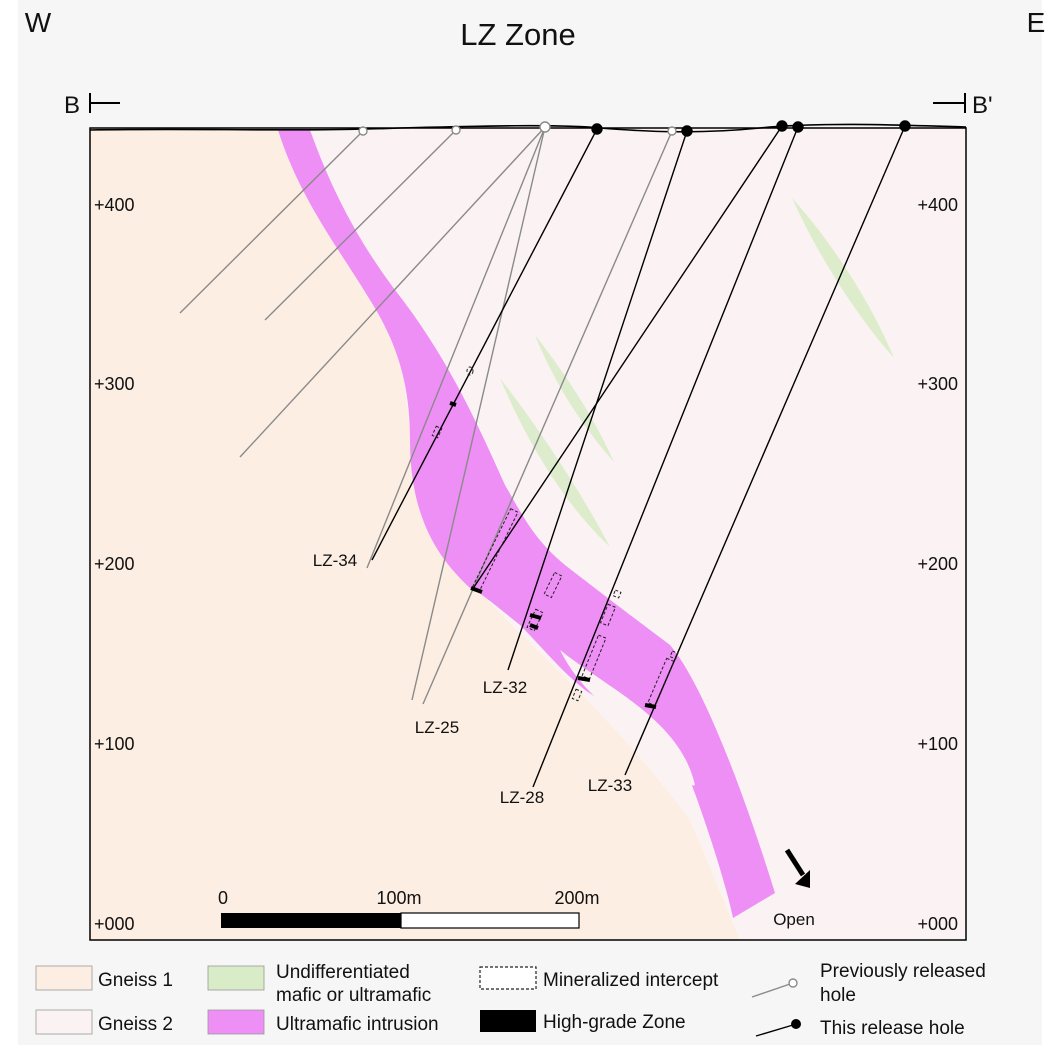 The width and height of the screenshot is (1058, 1045). I want to click on east-label: E, so click(1036, 22).